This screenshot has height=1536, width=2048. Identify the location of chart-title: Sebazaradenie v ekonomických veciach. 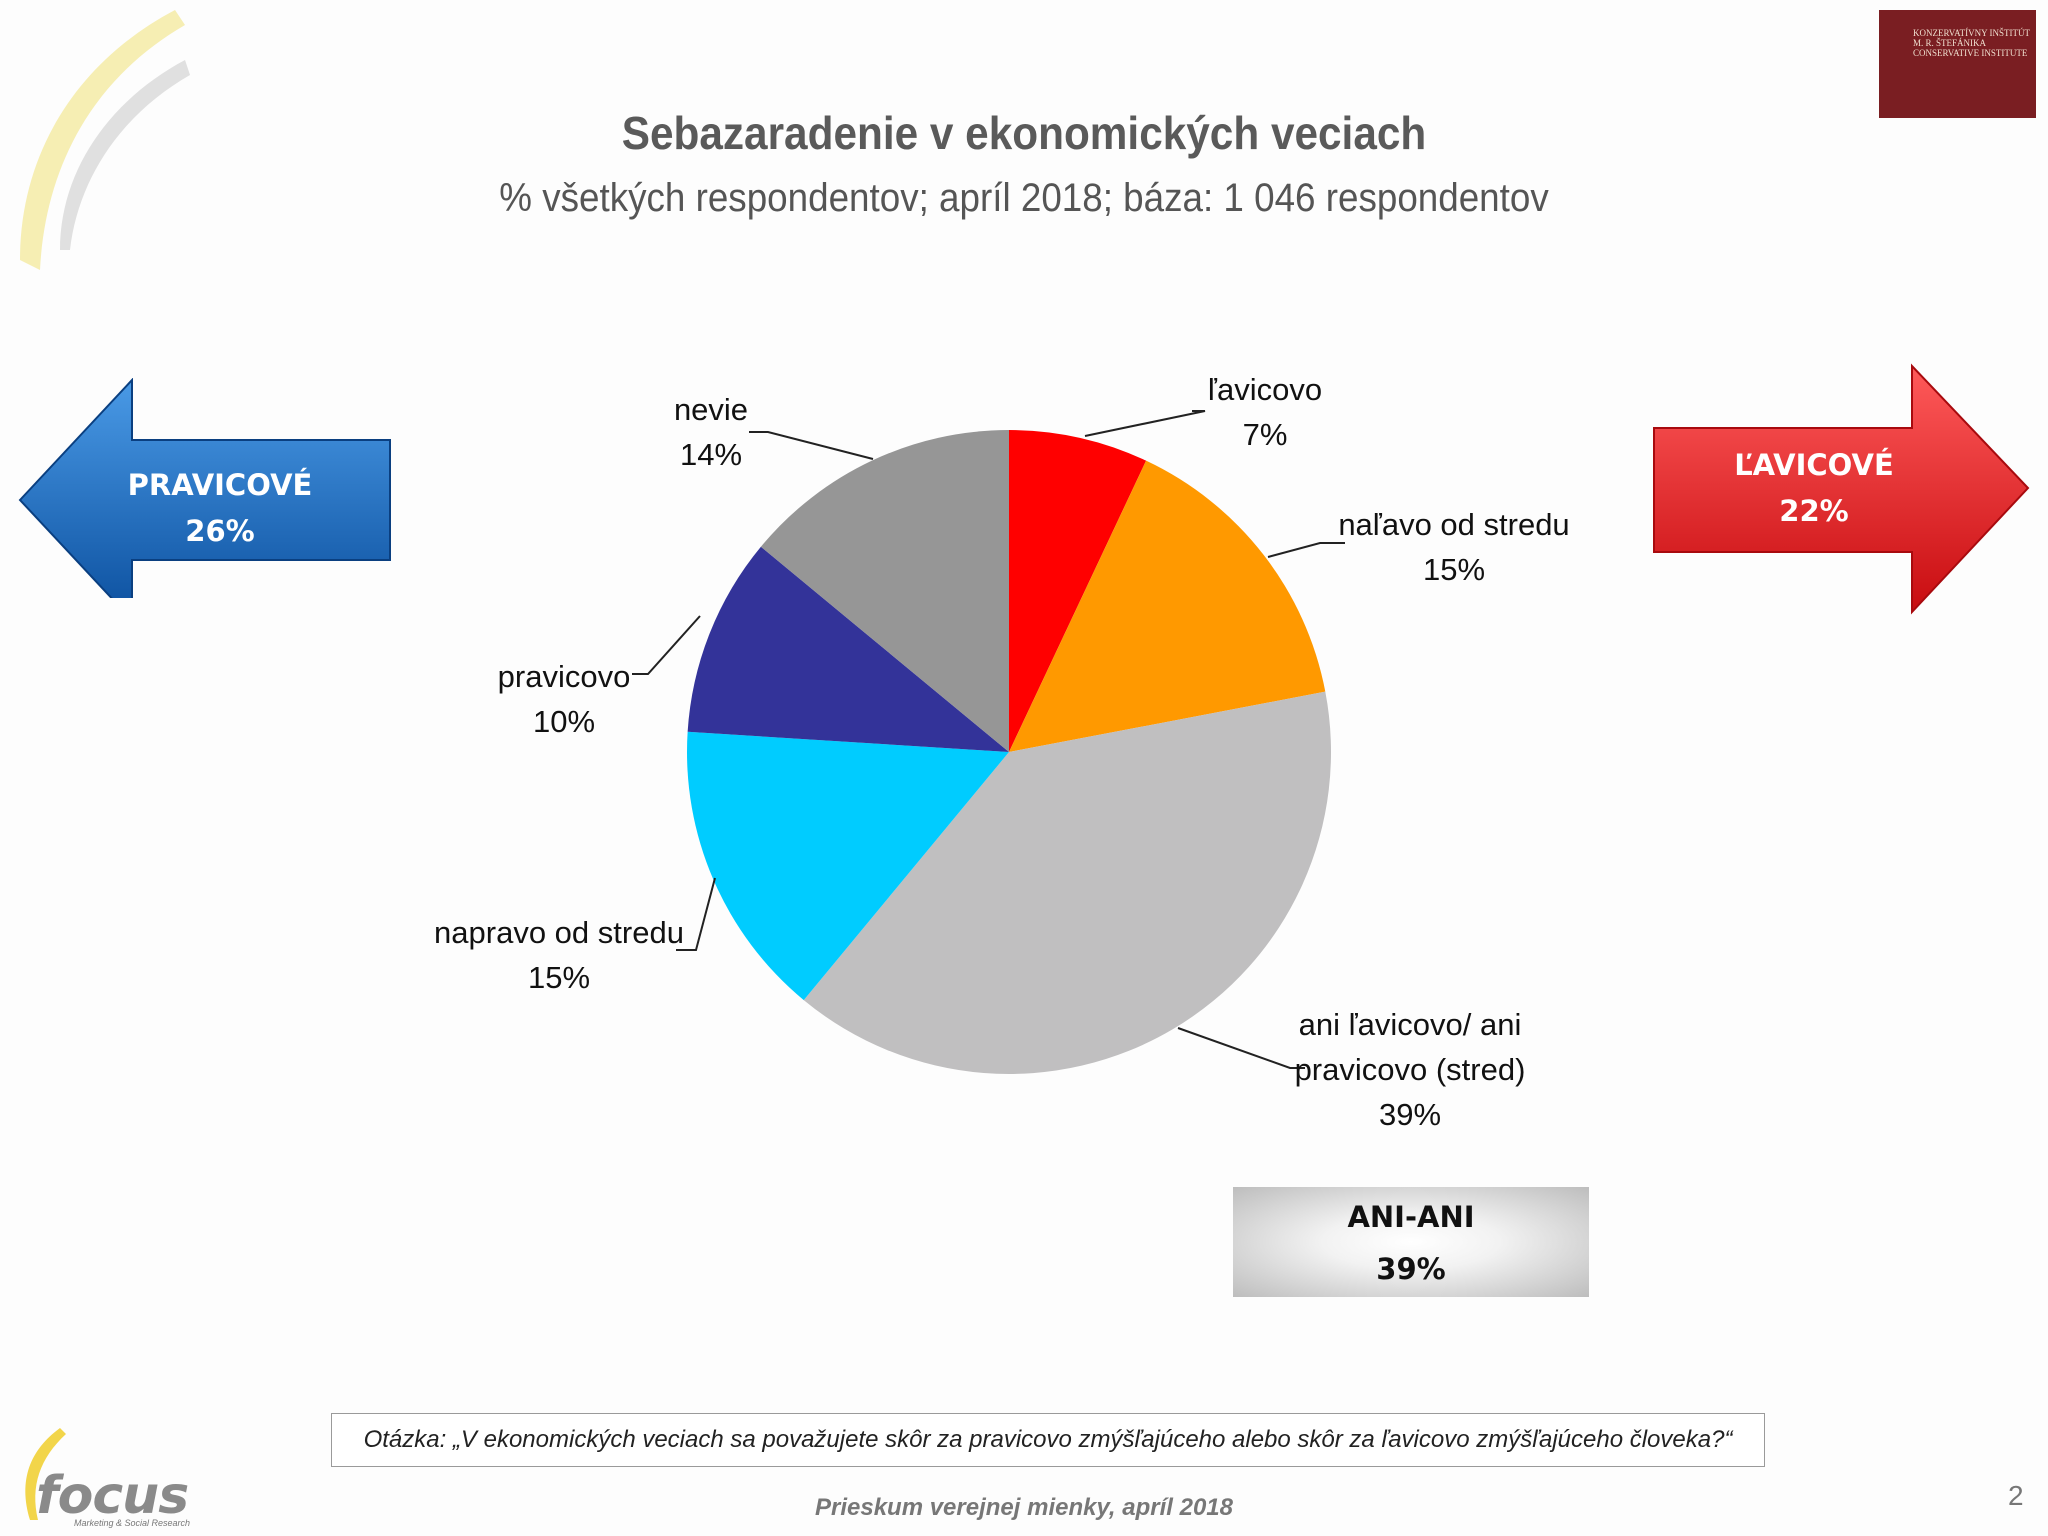
(1024, 133).